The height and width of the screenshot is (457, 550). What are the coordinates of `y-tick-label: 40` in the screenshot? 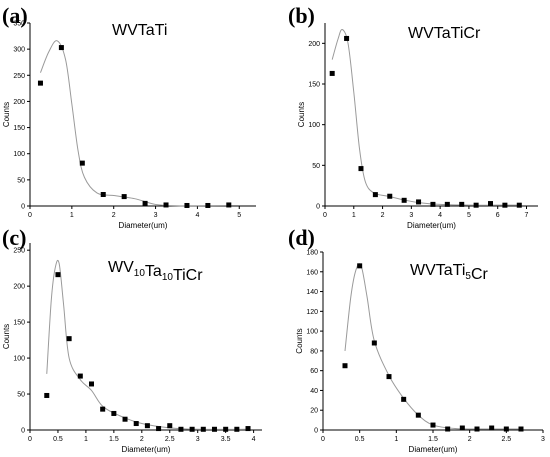 It's located at (314, 391).